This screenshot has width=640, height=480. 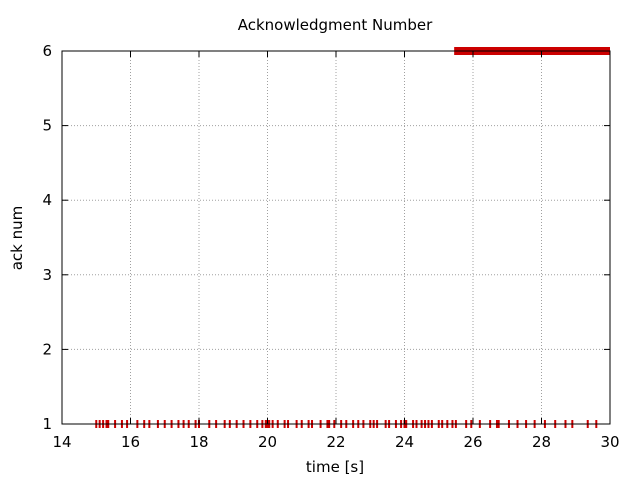 What do you see at coordinates (61, 442) in the screenshot?
I see `x-tick-label: 14` at bounding box center [61, 442].